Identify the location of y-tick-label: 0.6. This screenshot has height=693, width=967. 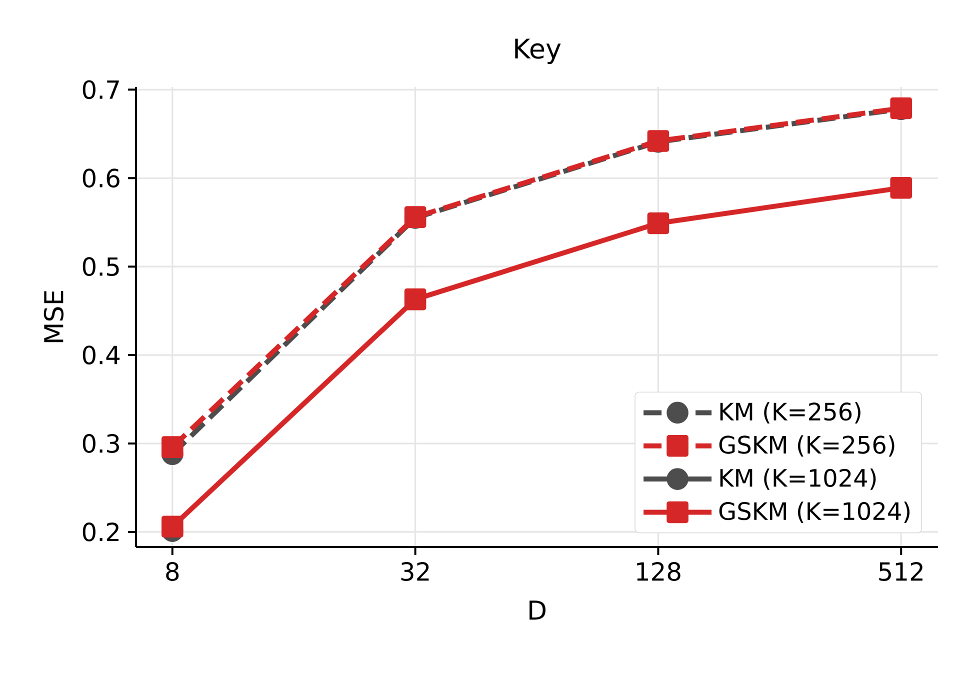
(101, 178).